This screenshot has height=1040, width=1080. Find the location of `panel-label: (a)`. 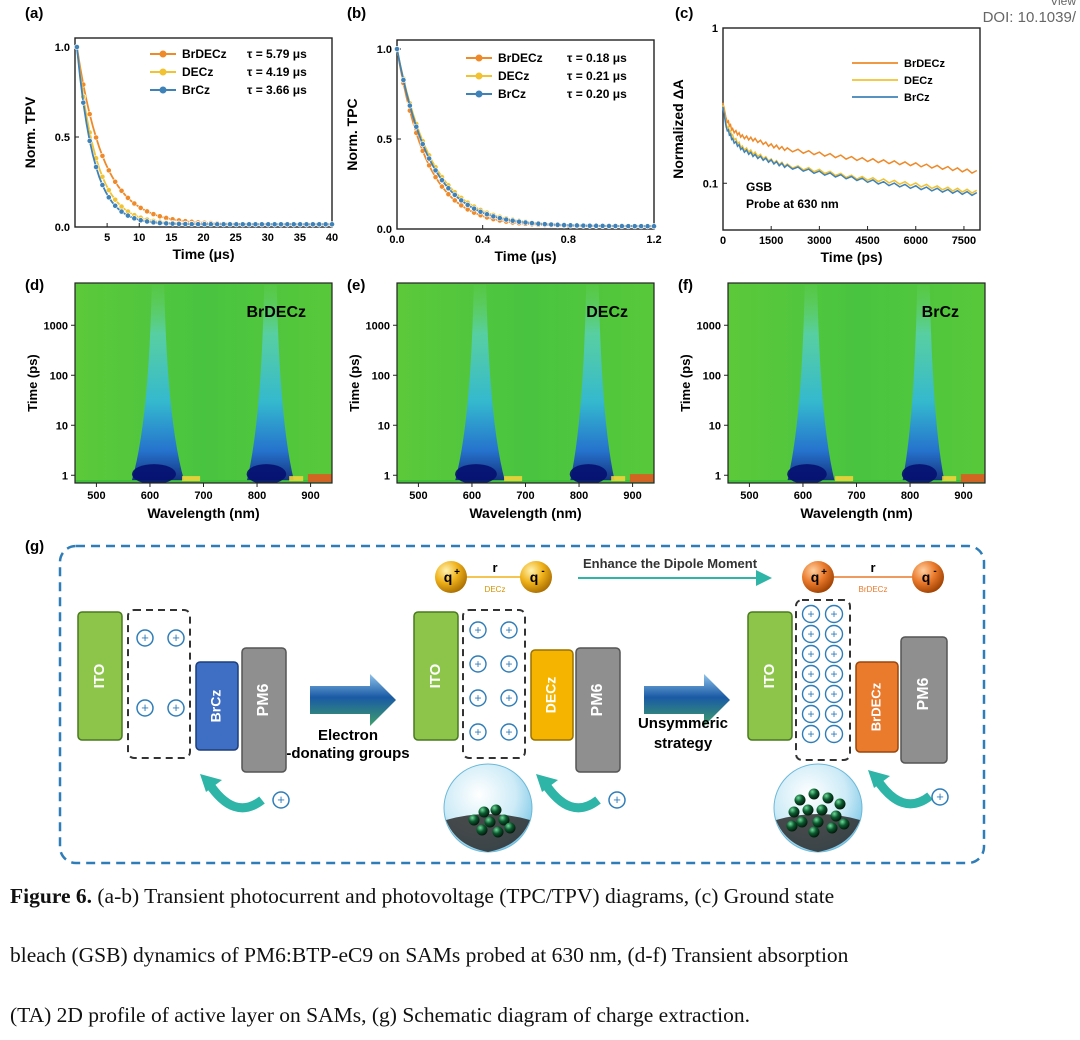

panel-label: (a) is located at coordinates (34, 13).